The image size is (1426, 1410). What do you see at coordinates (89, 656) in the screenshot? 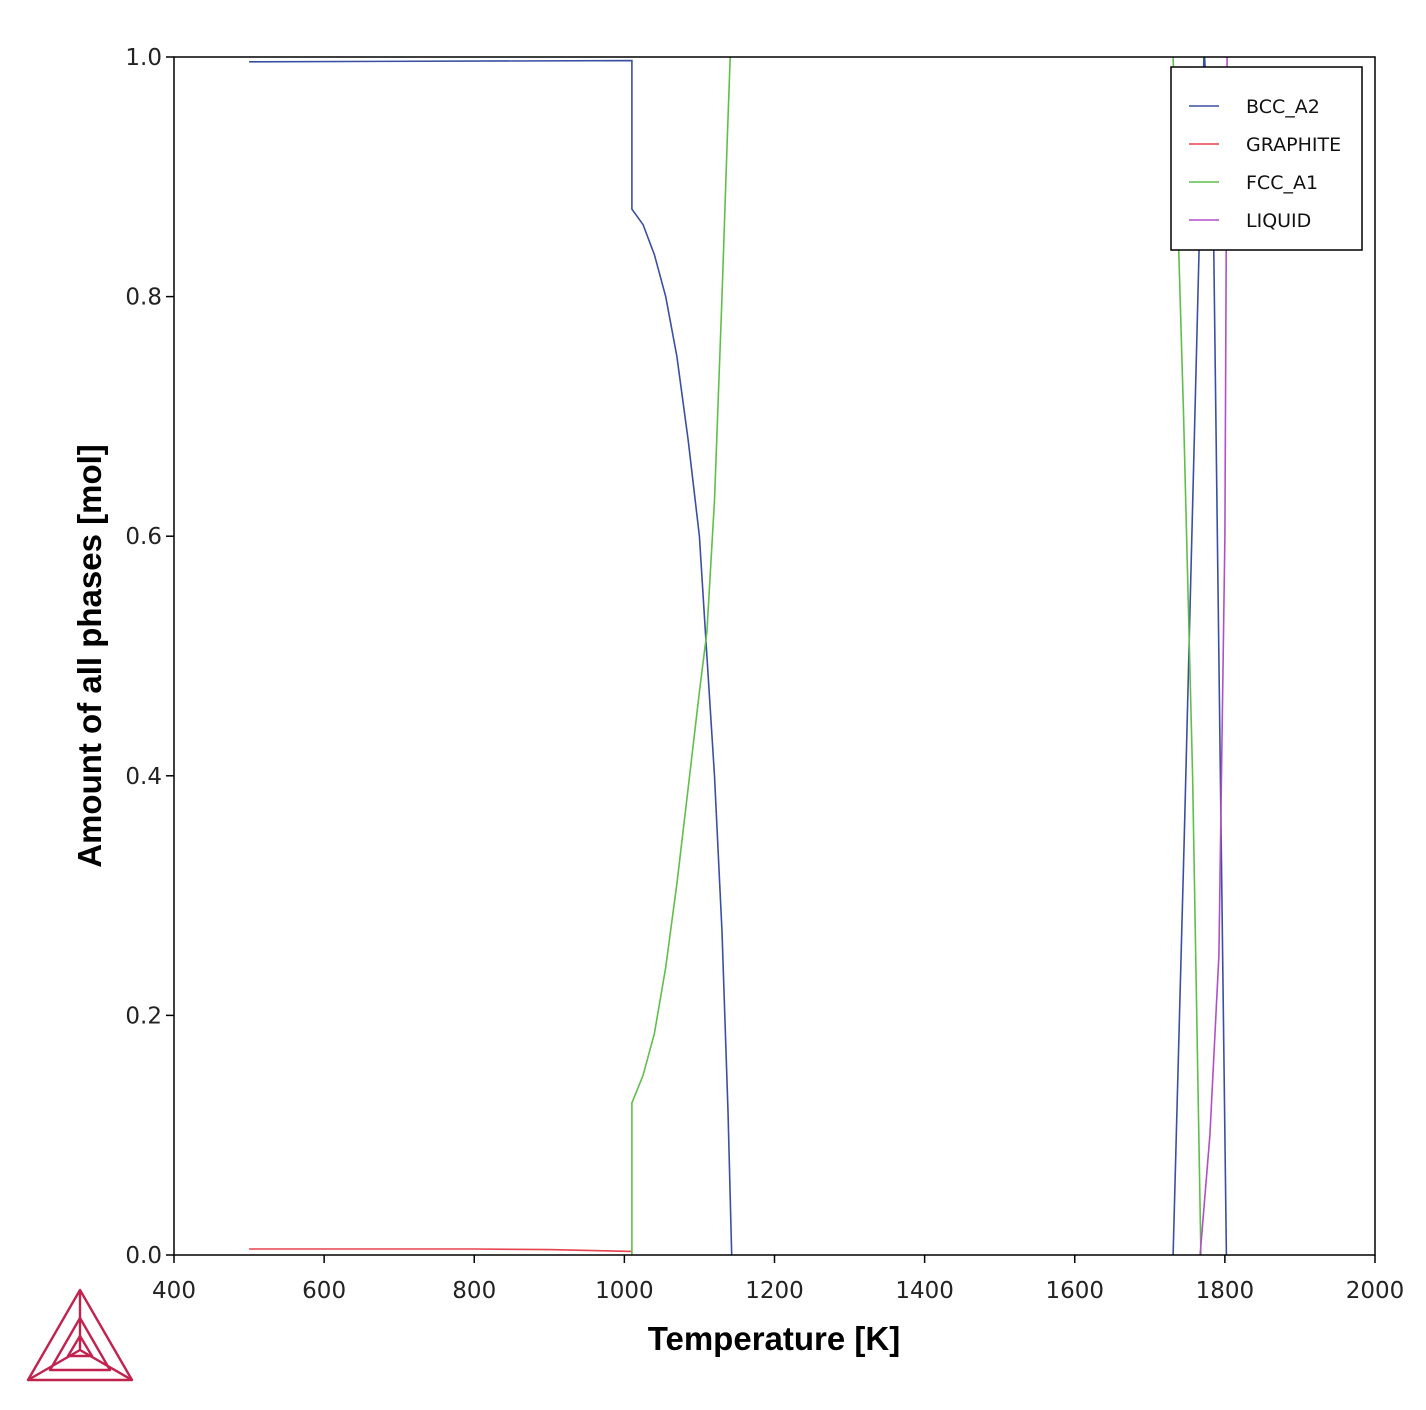
I see `y-axis-title: Amount of all phases [mol]` at bounding box center [89, 656].